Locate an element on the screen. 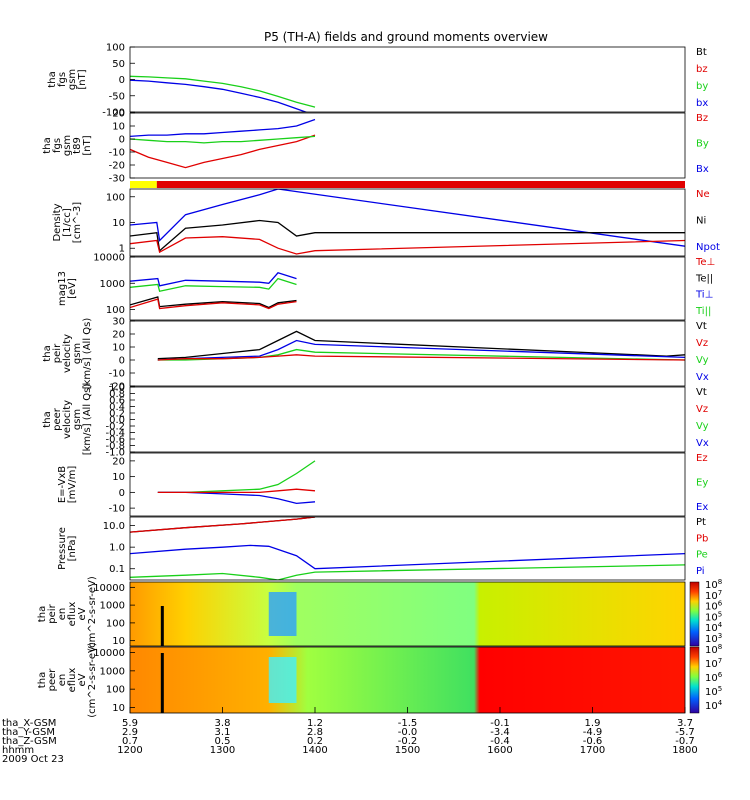  colorbar-label: 10⁴ is located at coordinates (714, 705).